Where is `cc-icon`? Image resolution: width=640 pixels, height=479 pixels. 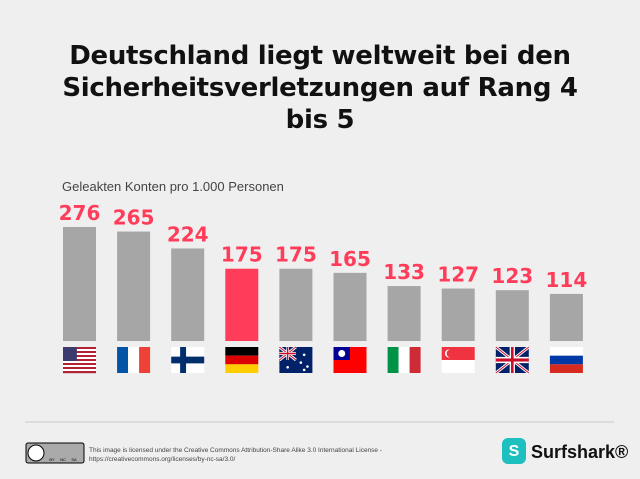 cc-icon is located at coordinates (36, 453).